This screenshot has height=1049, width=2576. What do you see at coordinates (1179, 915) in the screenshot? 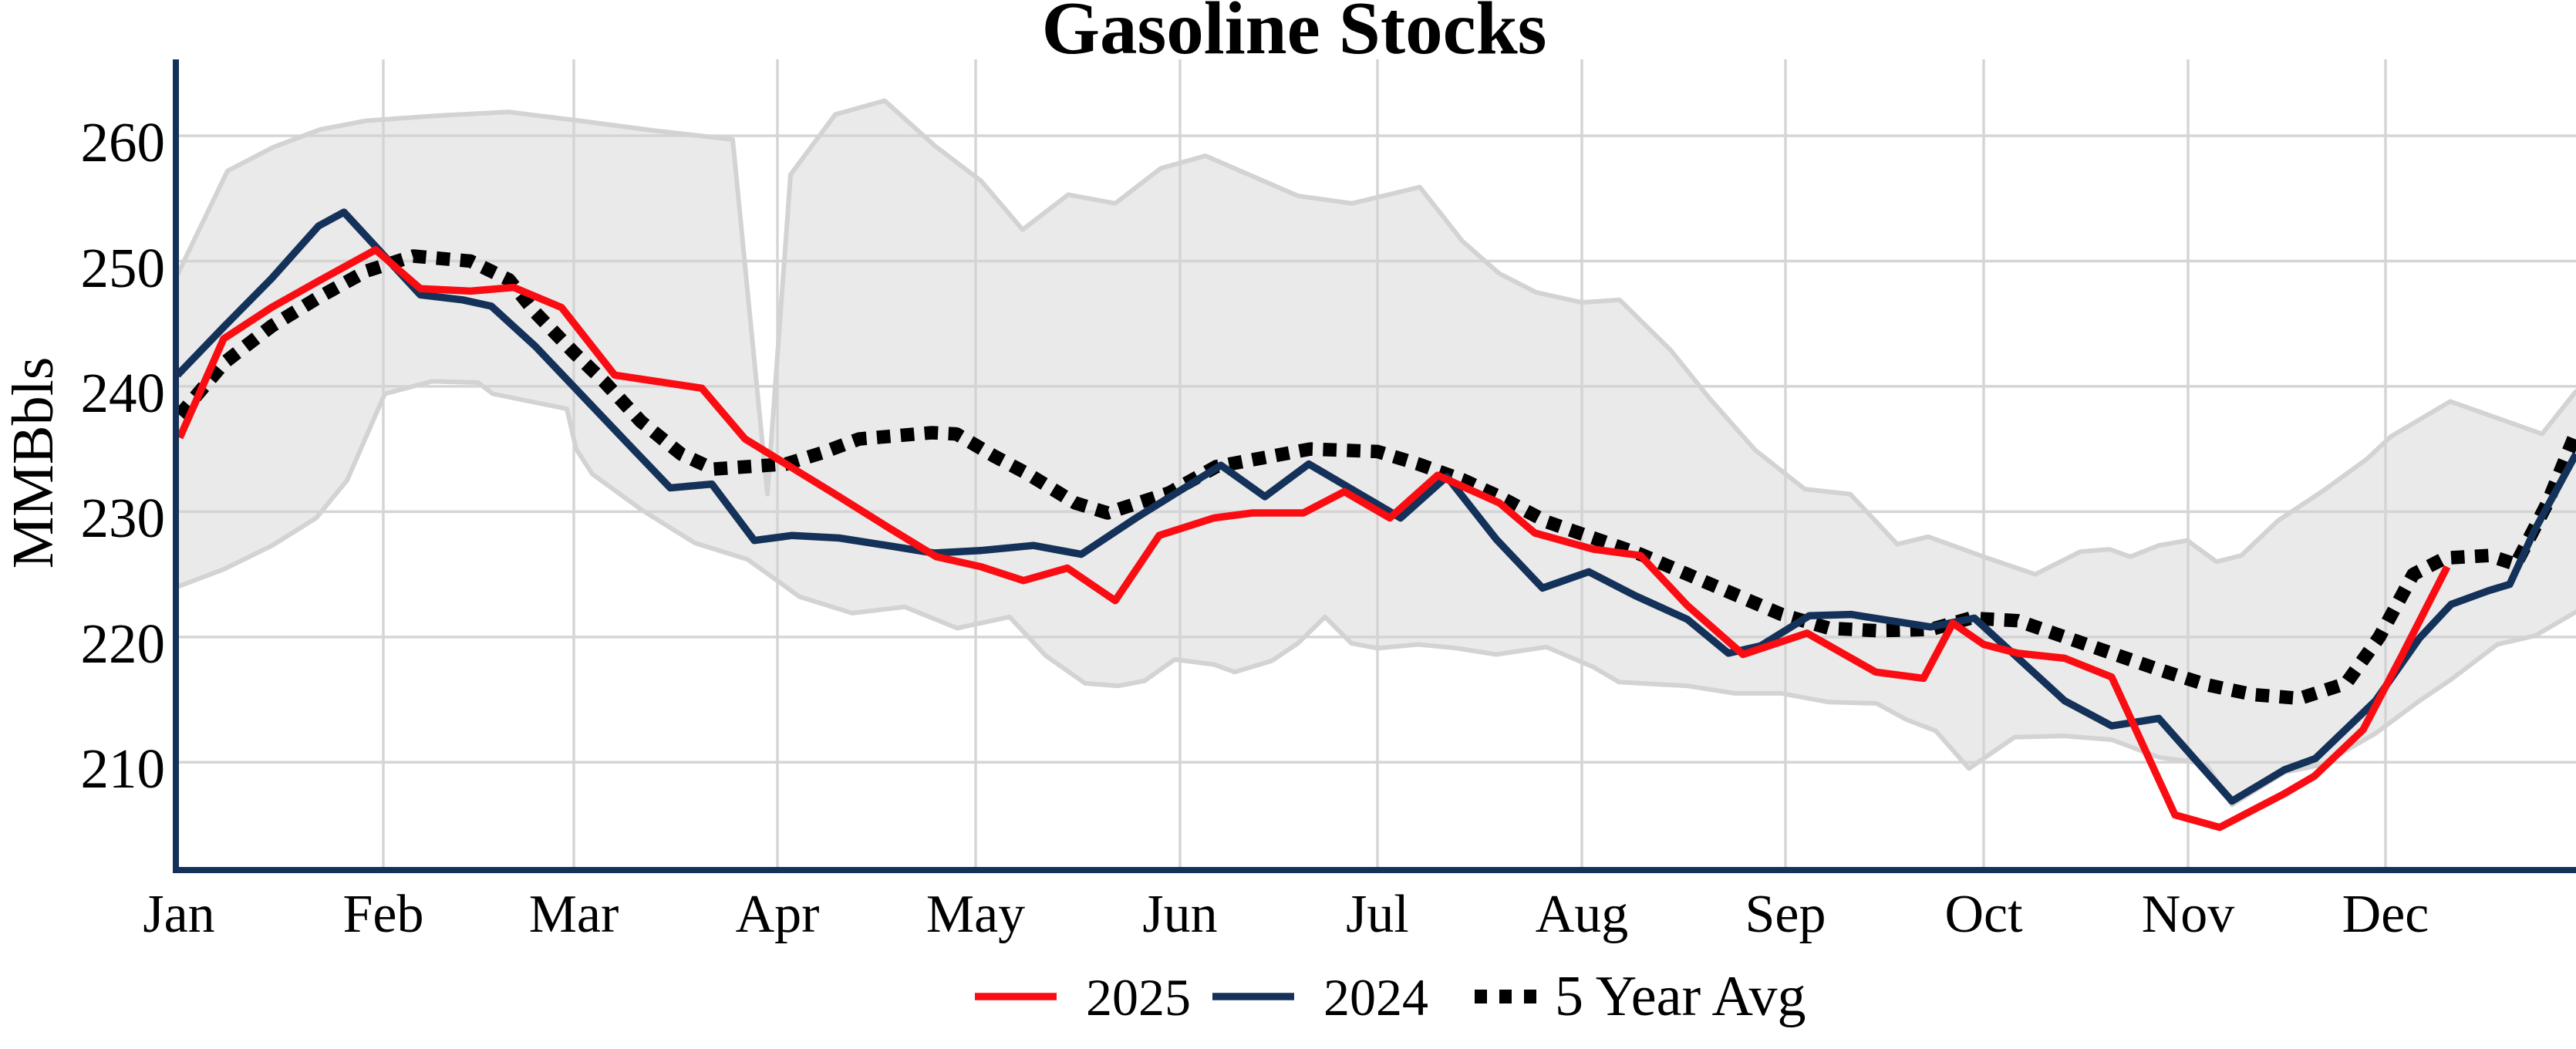
I see `svg-text: Jun` at bounding box center [1179, 915].